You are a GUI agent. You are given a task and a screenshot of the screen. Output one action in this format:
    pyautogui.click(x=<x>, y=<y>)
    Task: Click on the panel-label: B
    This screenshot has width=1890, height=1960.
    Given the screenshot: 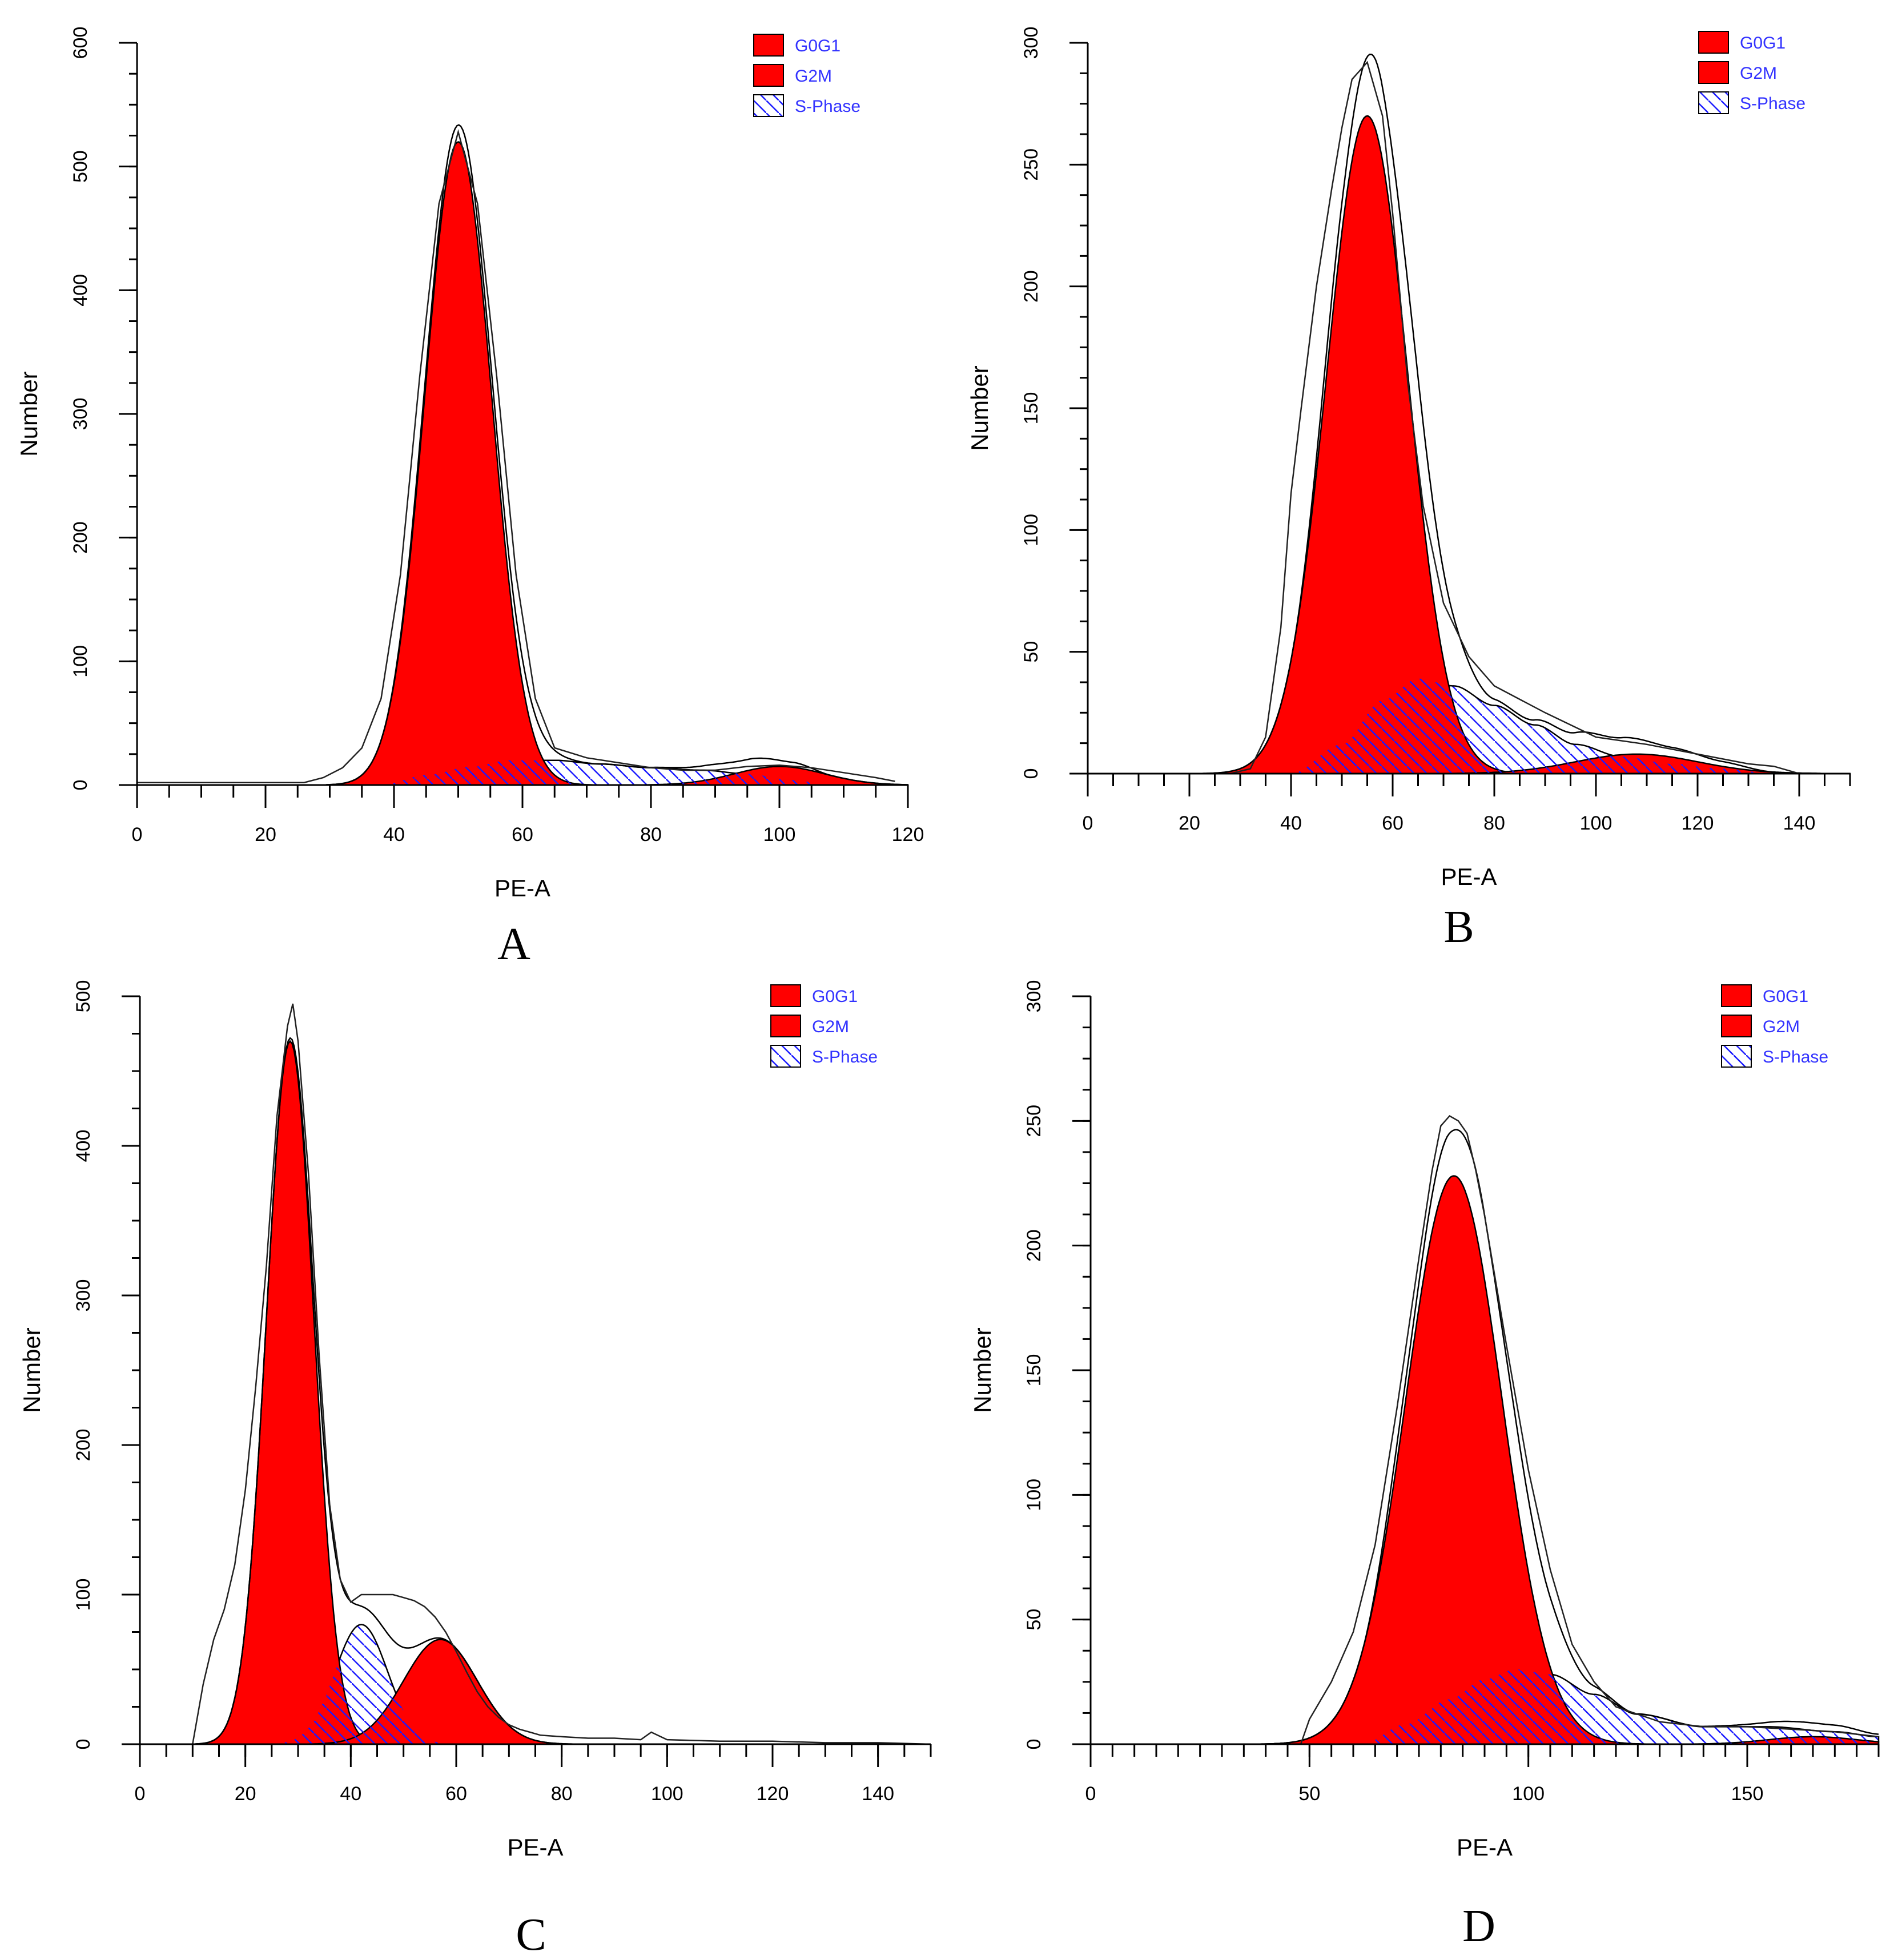 What is the action you would take?
    pyautogui.click(x=1459, y=927)
    